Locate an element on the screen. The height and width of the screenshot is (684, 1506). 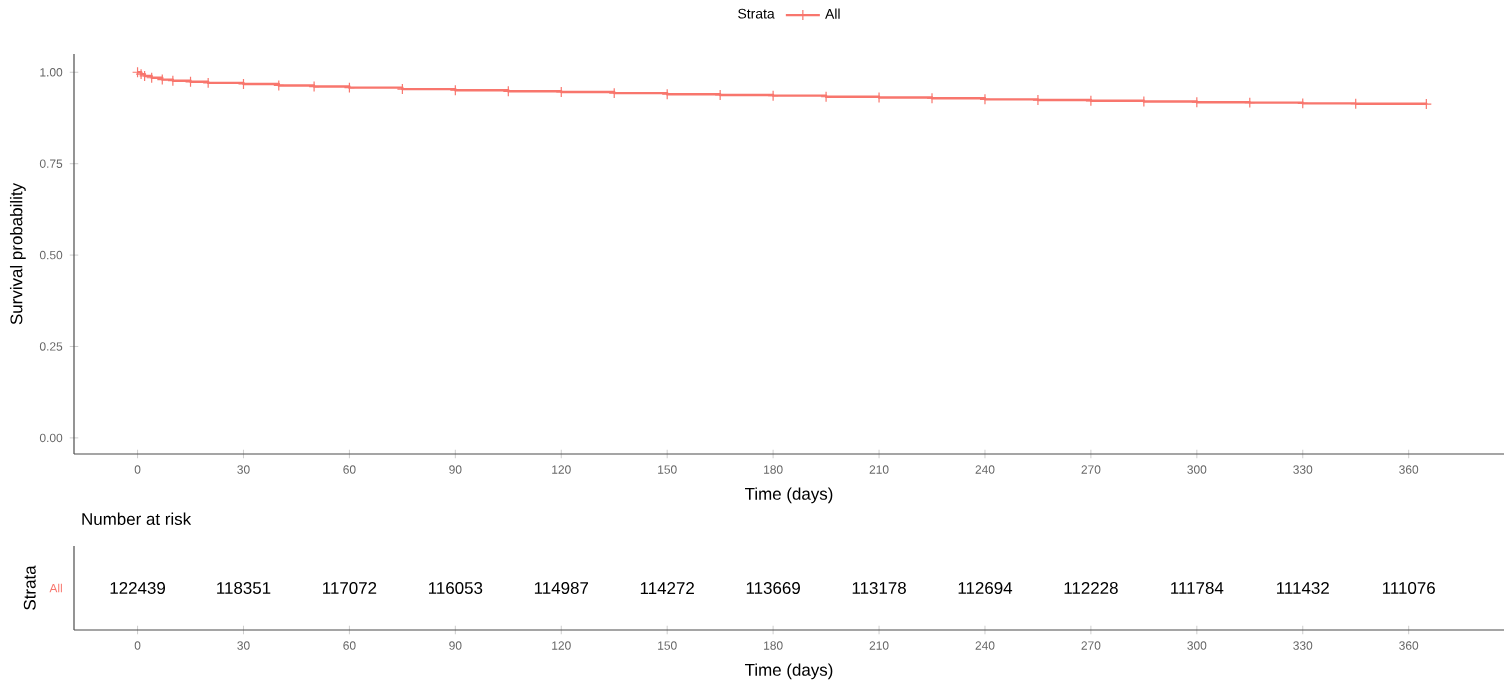
data-label: 118351 is located at coordinates (244, 588).